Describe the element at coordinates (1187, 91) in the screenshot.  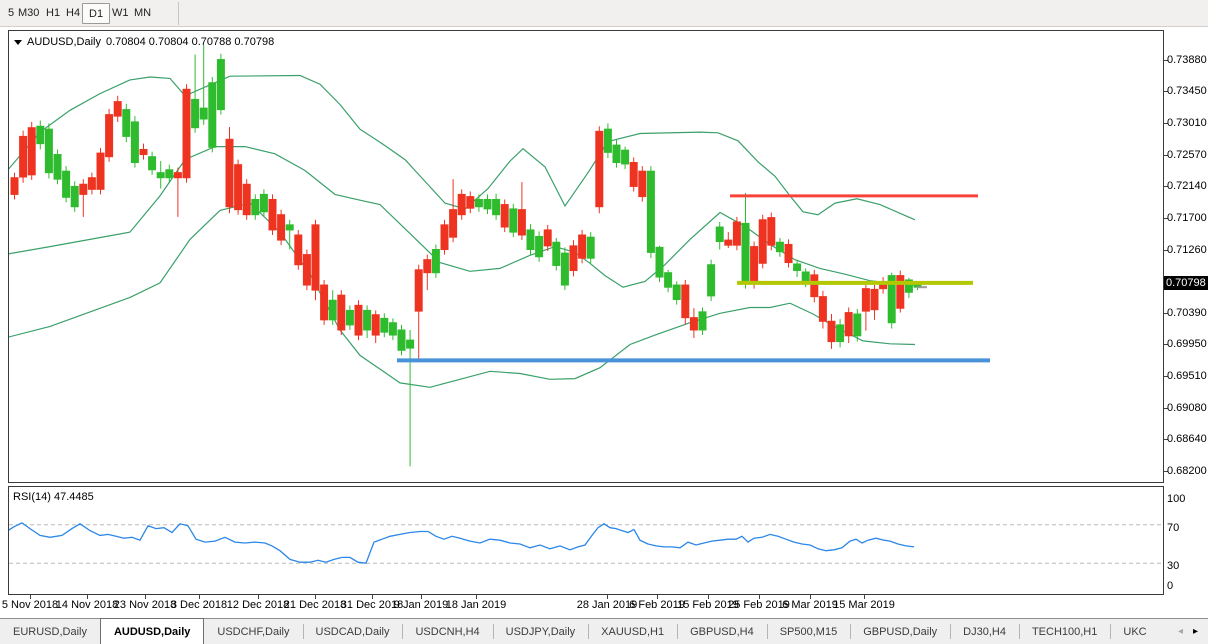
I see `price-tick-label: 0.73450` at that location.